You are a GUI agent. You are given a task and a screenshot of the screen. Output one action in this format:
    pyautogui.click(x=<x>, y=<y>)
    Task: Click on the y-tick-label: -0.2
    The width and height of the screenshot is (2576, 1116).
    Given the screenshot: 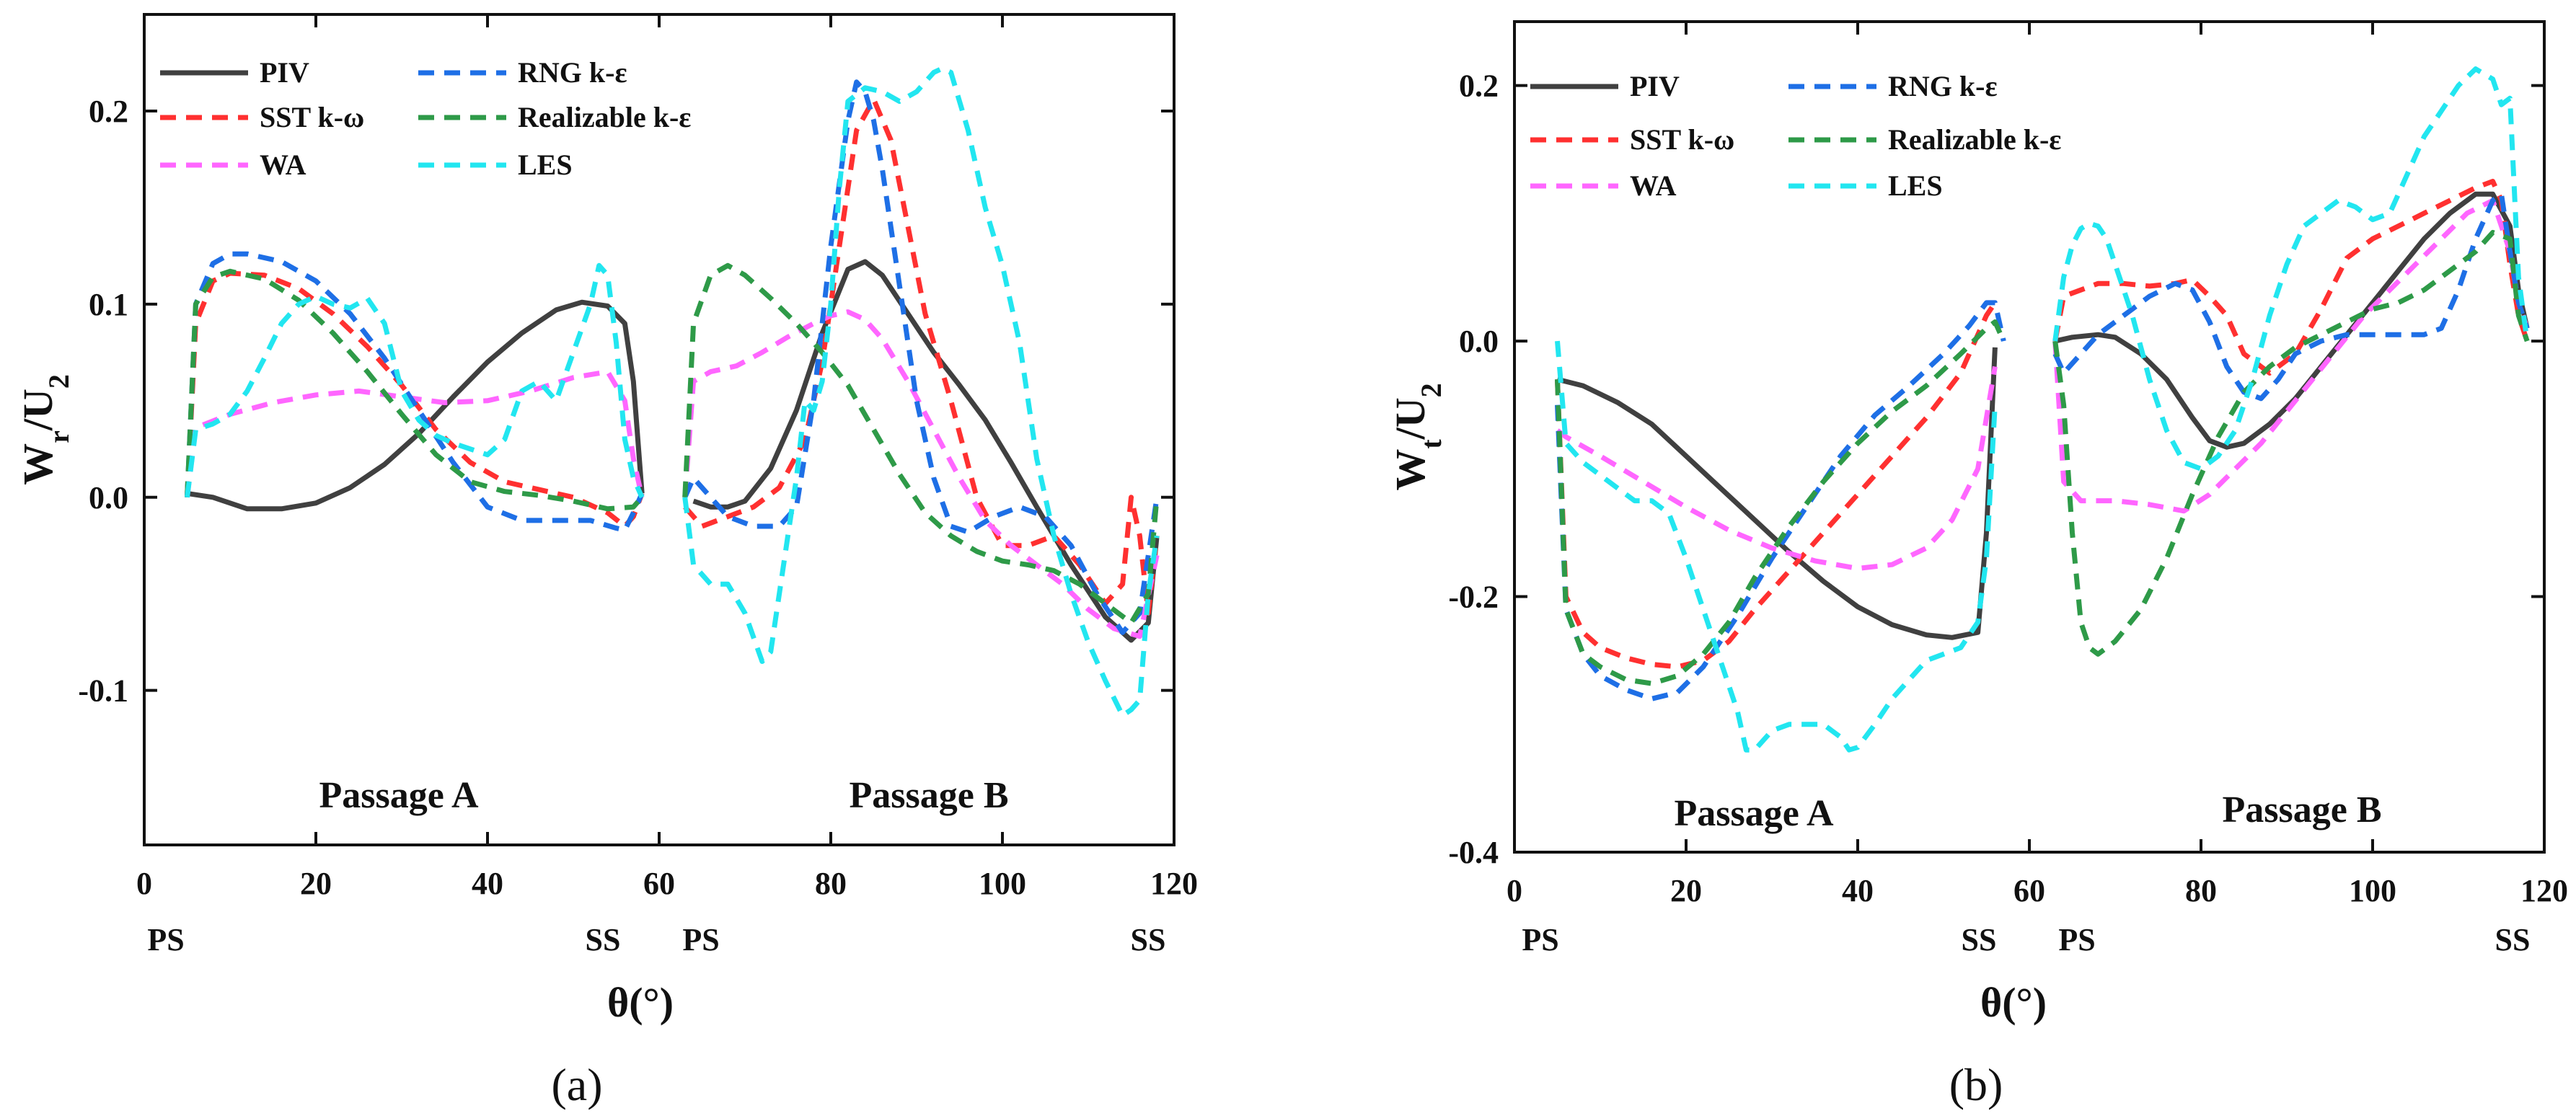 What is the action you would take?
    pyautogui.click(x=1473, y=597)
    